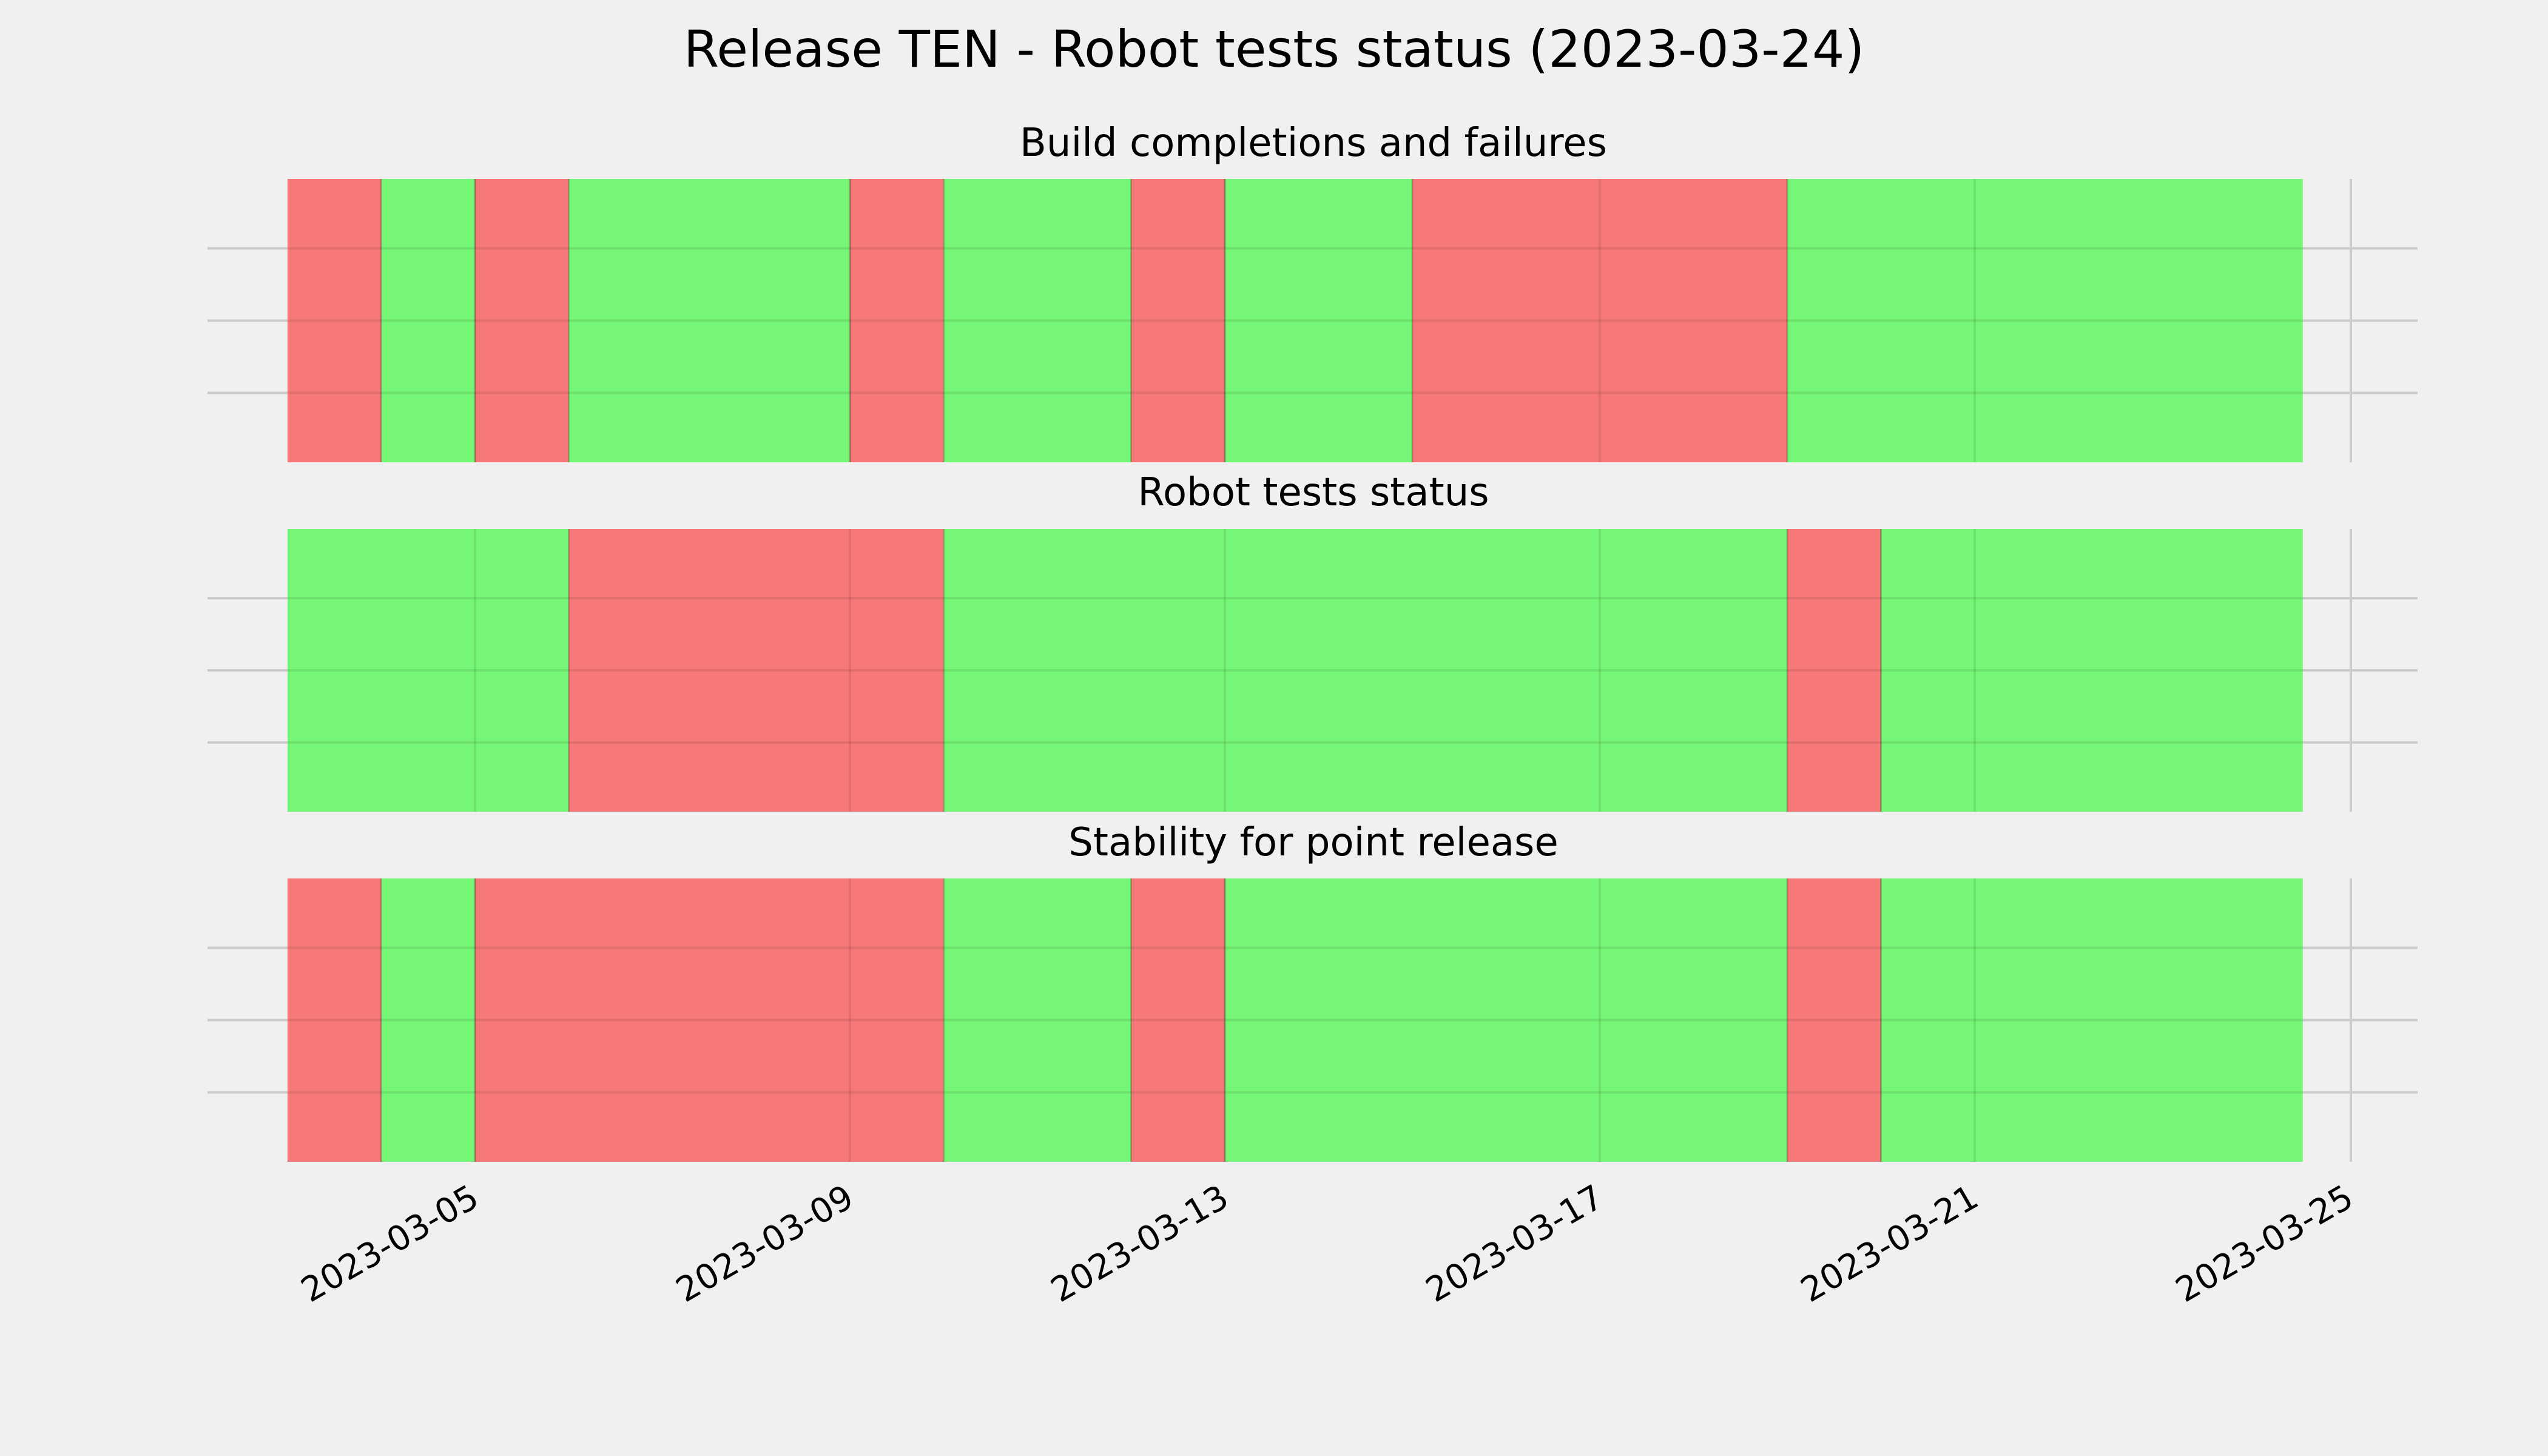  I want to click on panel-build-title: Build completions and failures, so click(1313, 143).